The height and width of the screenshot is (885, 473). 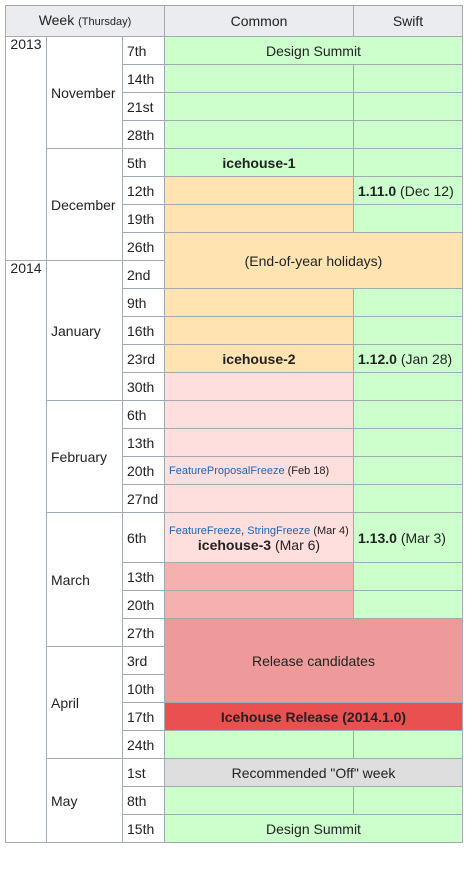 I want to click on day-cell: 10th, so click(x=143, y=688).